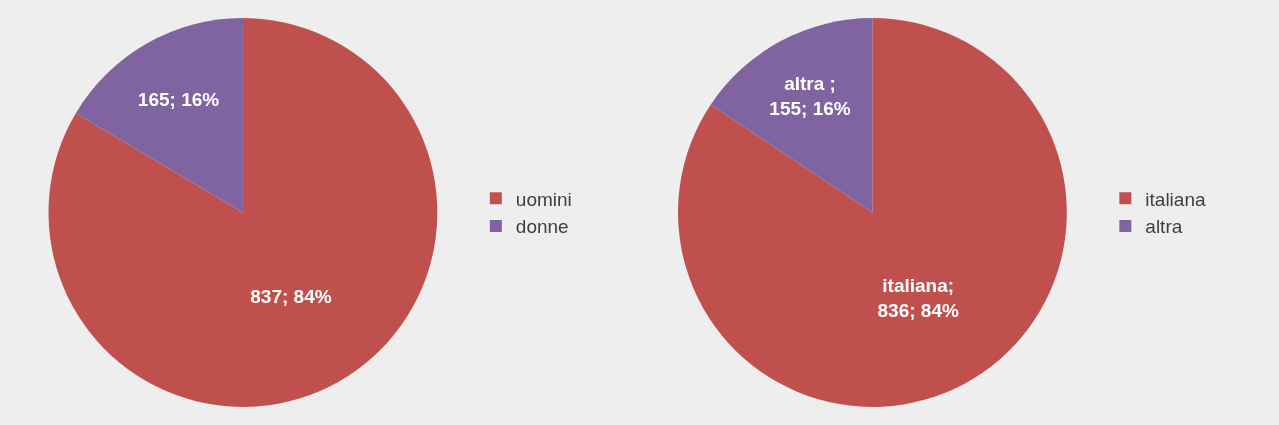  Describe the element at coordinates (543, 199) in the screenshot. I see `legend-label: uomini` at that location.